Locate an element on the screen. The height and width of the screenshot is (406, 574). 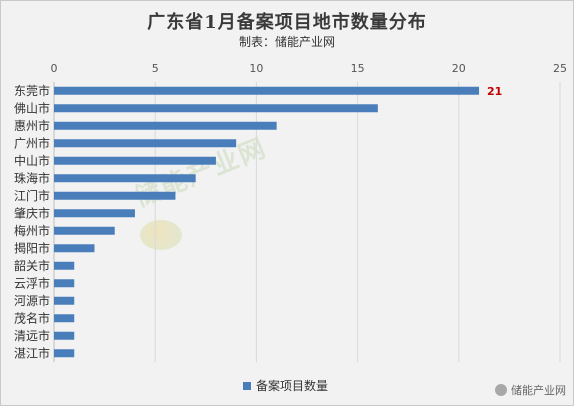
category-label: 韶关市 is located at coordinates (32, 265).